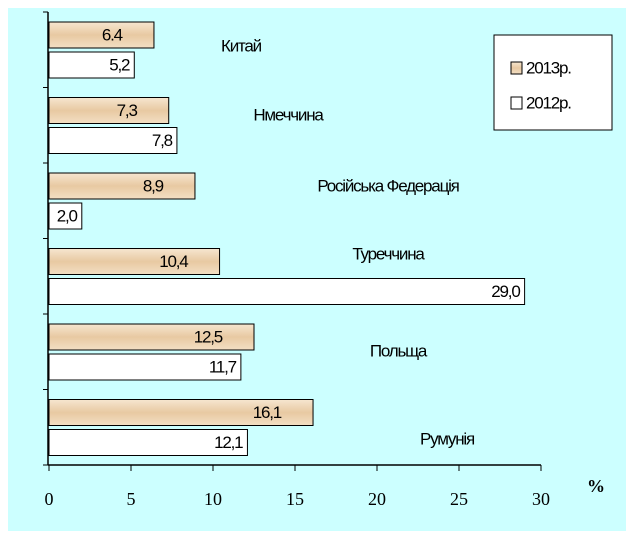 The width and height of the screenshot is (634, 539). I want to click on value-label: 7,8, so click(162, 140).